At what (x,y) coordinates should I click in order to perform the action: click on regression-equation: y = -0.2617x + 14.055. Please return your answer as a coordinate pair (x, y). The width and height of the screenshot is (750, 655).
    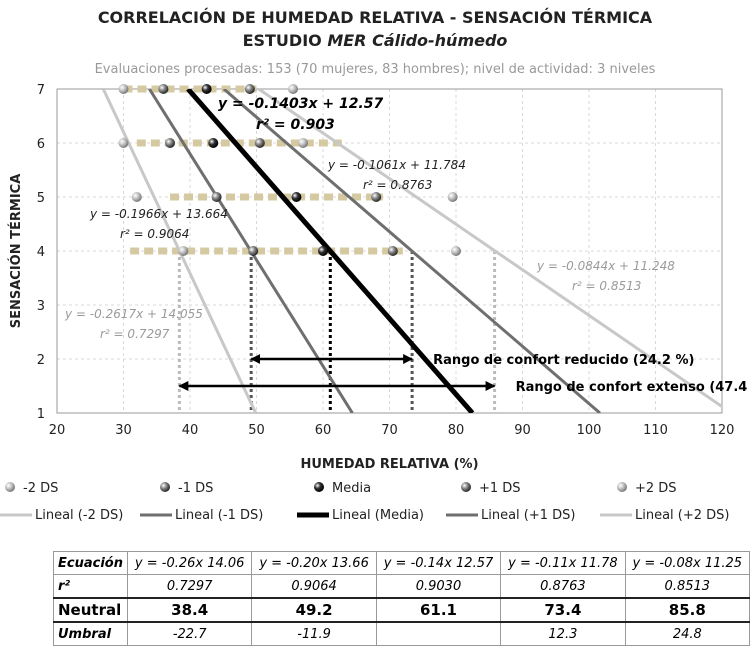
    Looking at the image, I should click on (133, 314).